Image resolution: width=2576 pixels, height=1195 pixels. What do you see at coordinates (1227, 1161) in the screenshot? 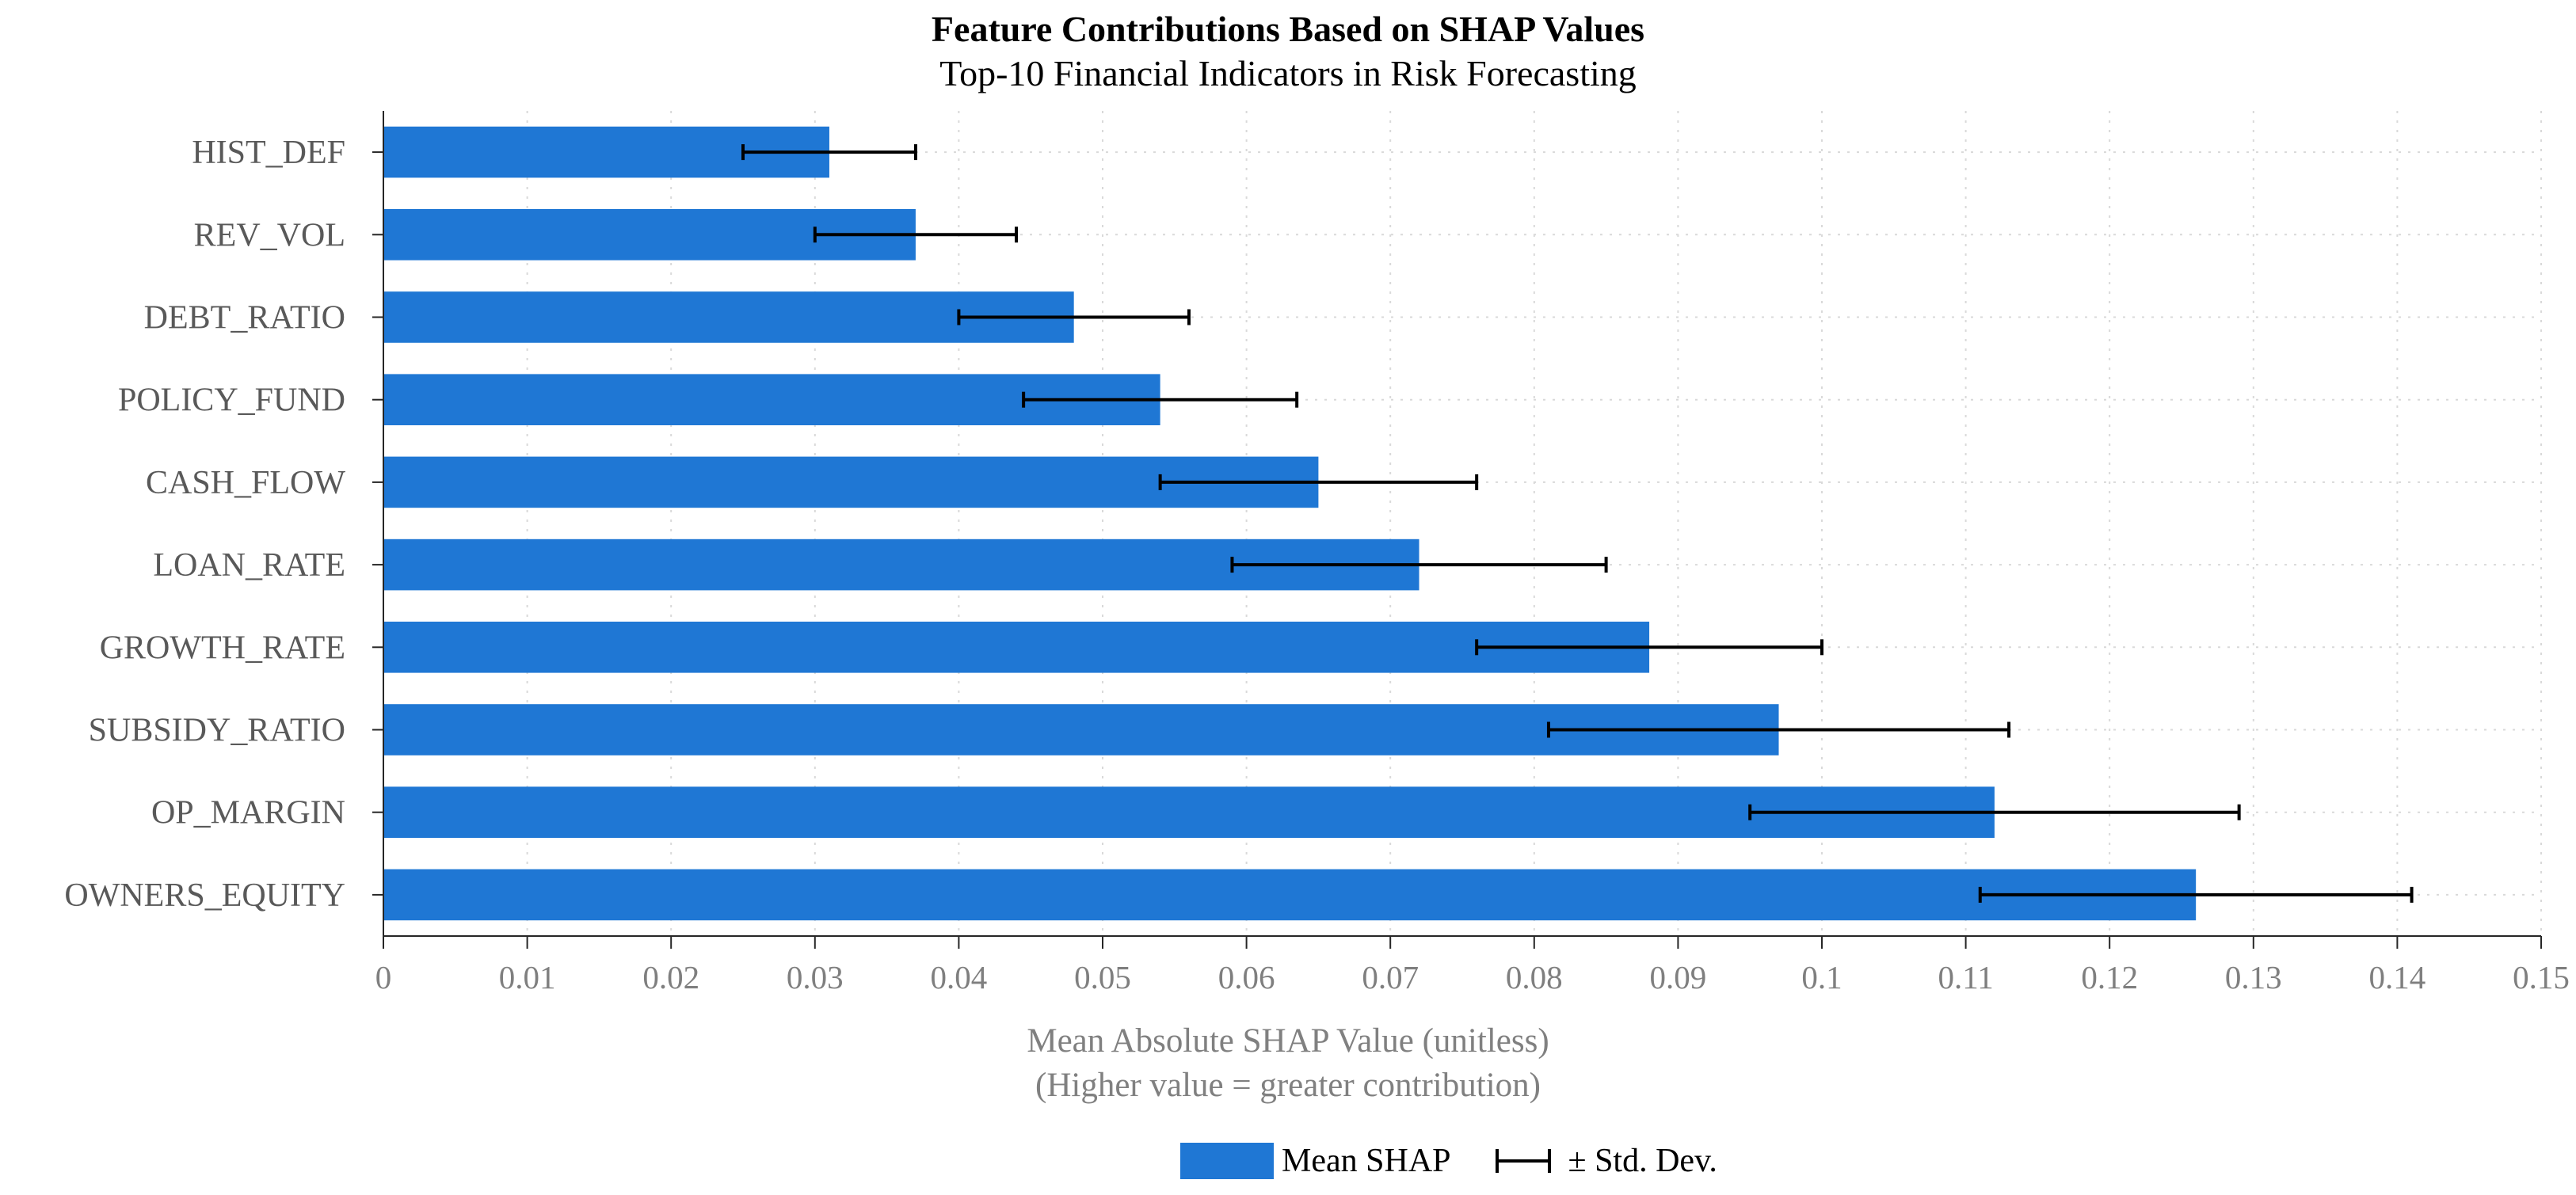
I see `legend-swatch-icon` at bounding box center [1227, 1161].